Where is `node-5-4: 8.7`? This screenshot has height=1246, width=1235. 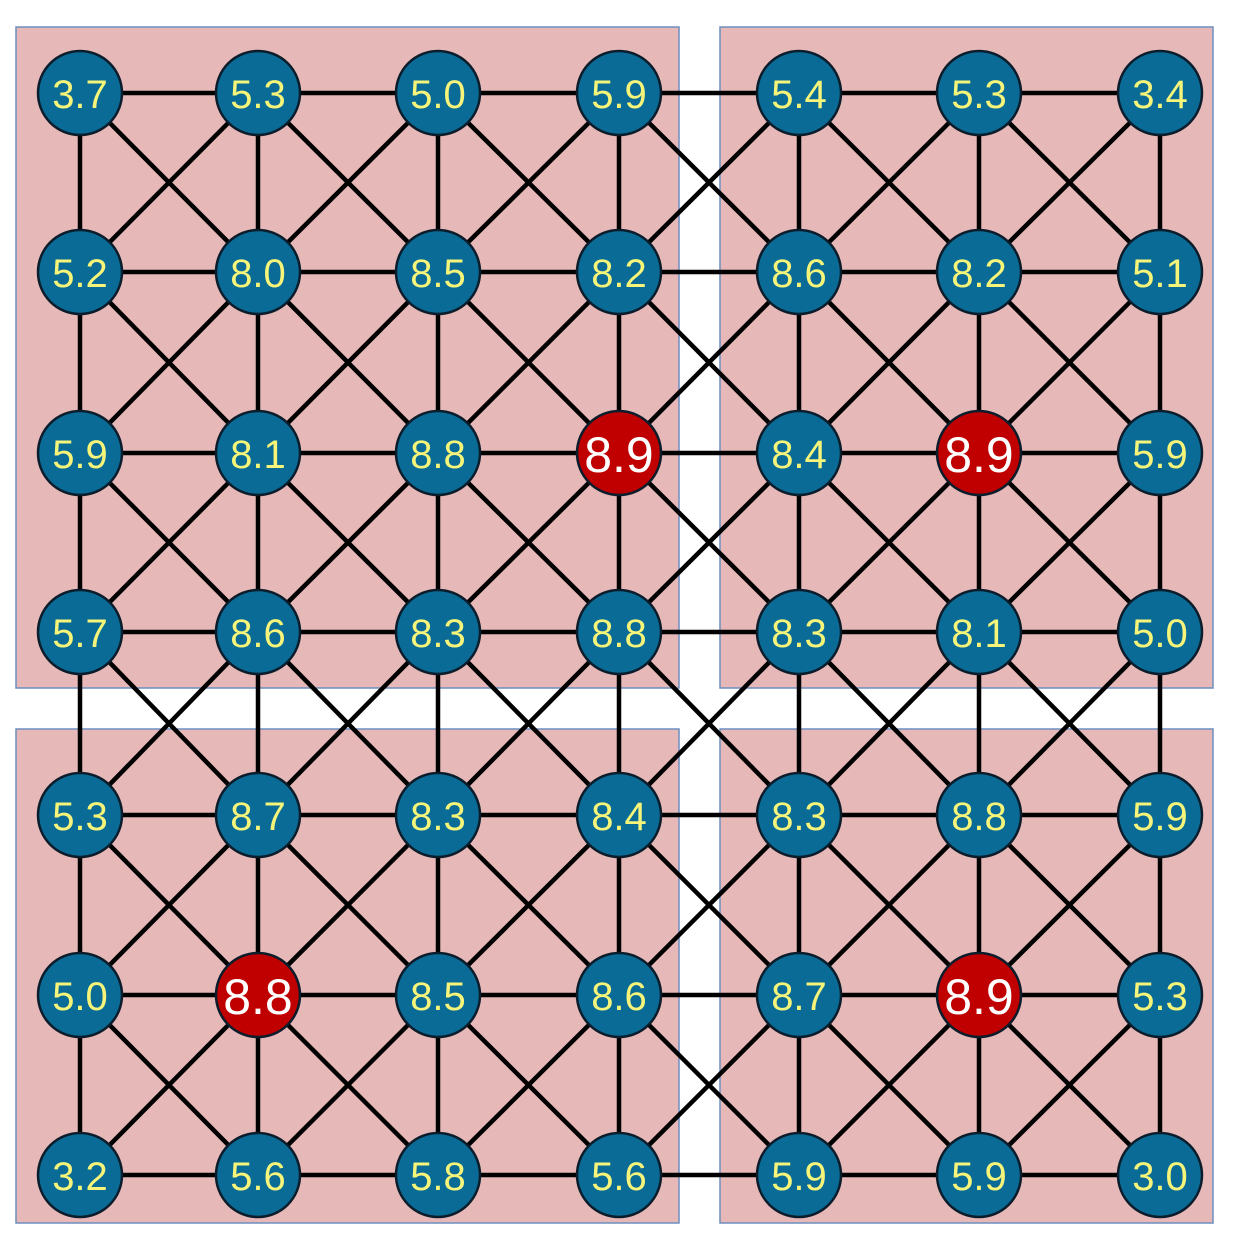 node-5-4: 8.7 is located at coordinates (799, 995).